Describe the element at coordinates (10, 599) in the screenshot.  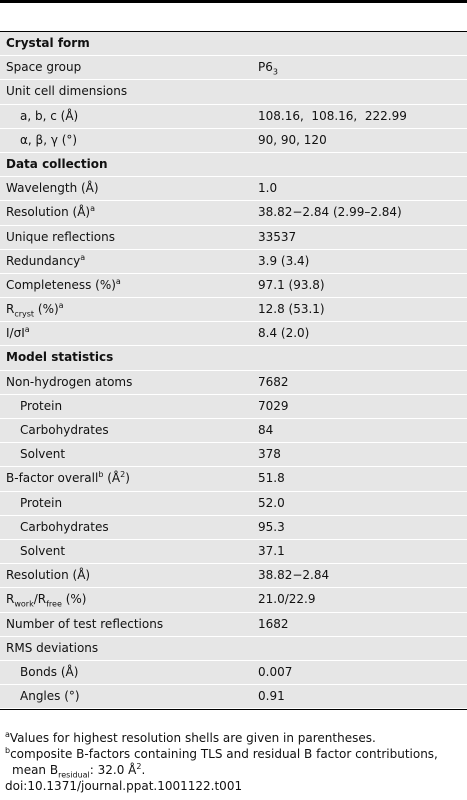
I see `text-segment: R` at that location.